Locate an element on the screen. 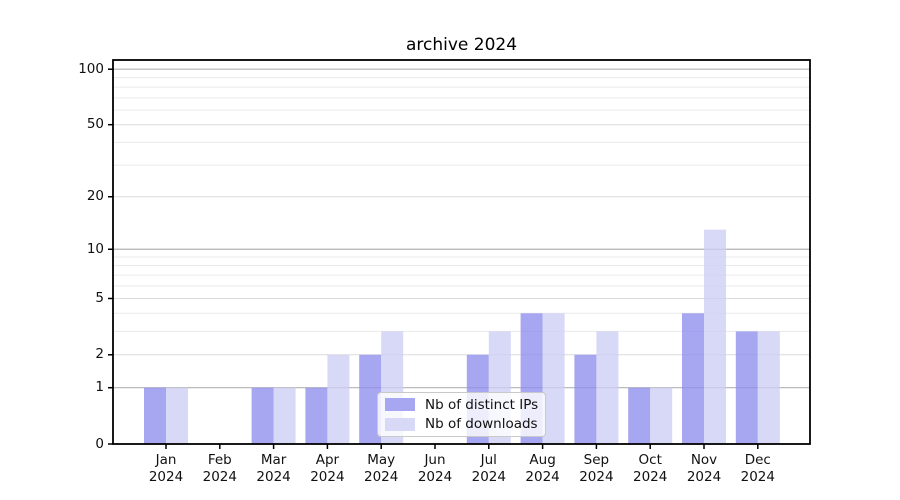 Image resolution: width=900 pixels, height=500 pixels. bar-distinct-ips-may is located at coordinates (370, 399).